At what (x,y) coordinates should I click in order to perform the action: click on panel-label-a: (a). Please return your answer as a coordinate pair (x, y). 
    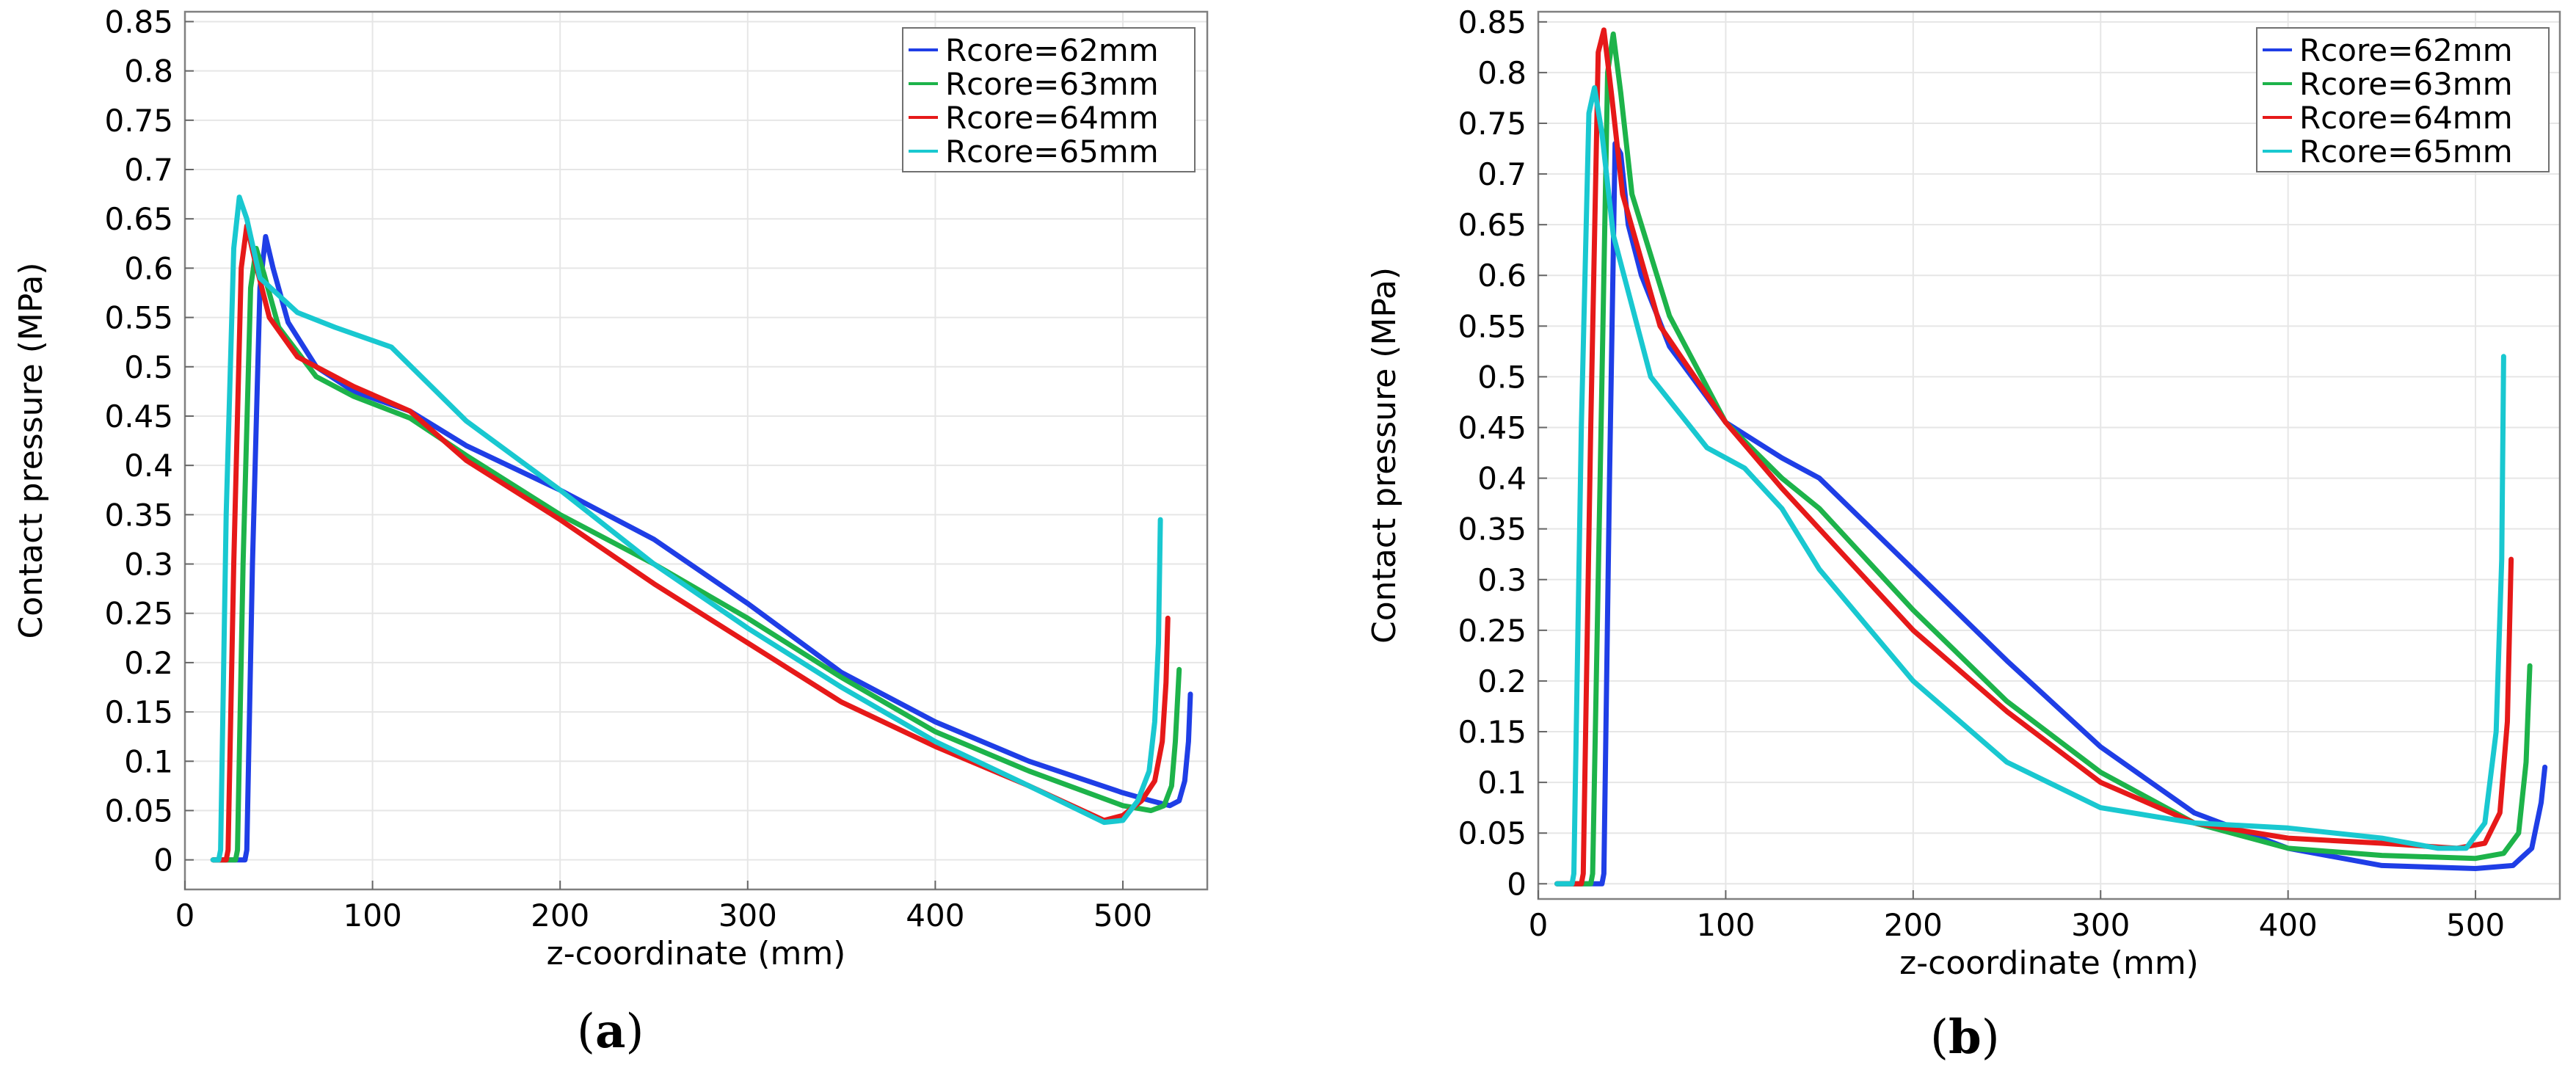
    Looking at the image, I should click on (610, 1031).